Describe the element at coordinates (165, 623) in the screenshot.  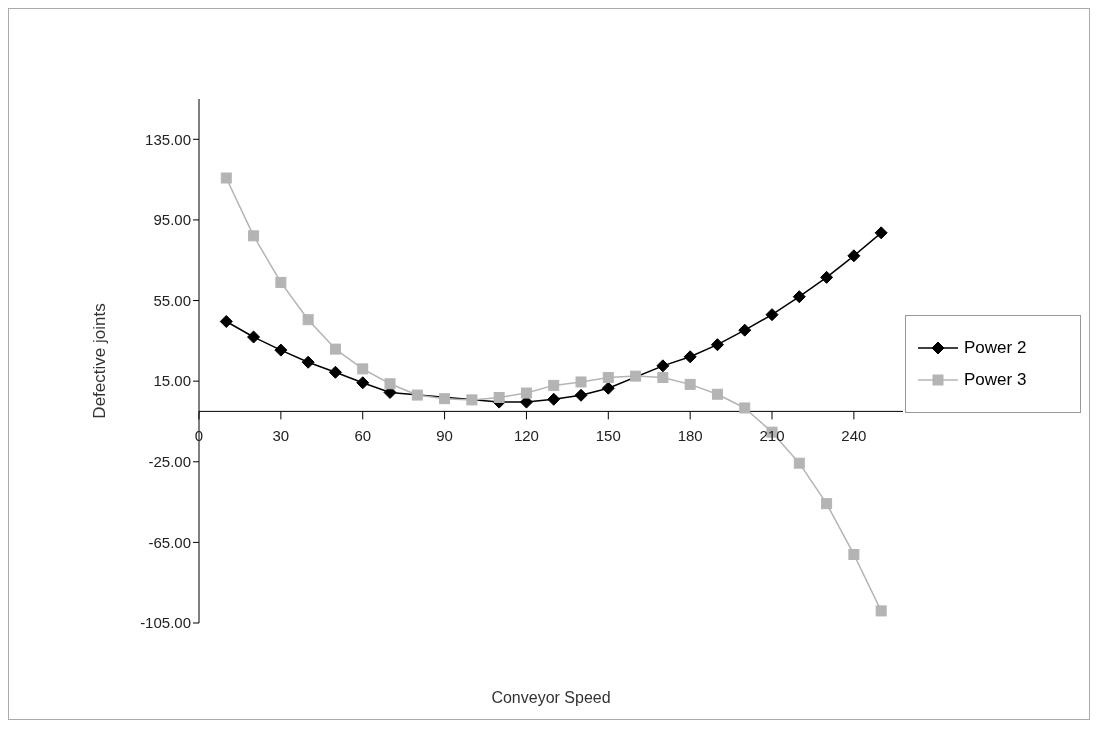
I see `y-tick-label: -105.00` at that location.